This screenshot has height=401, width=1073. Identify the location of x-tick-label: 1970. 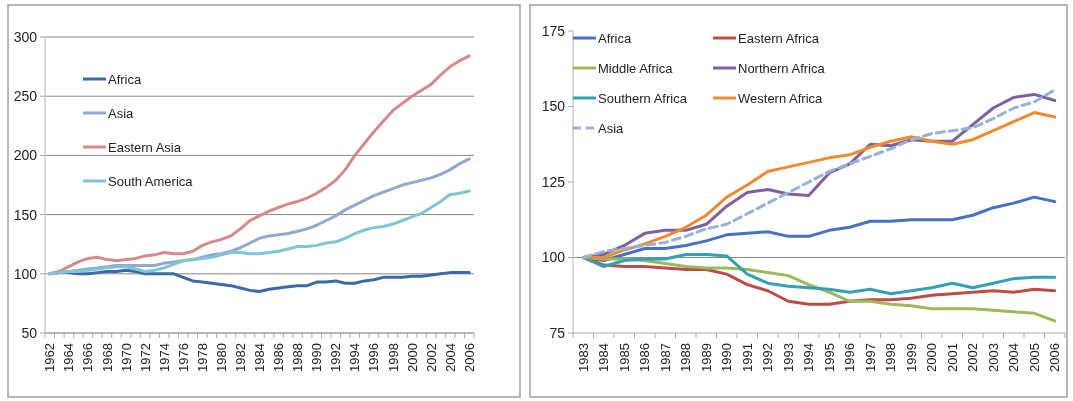
(126, 357).